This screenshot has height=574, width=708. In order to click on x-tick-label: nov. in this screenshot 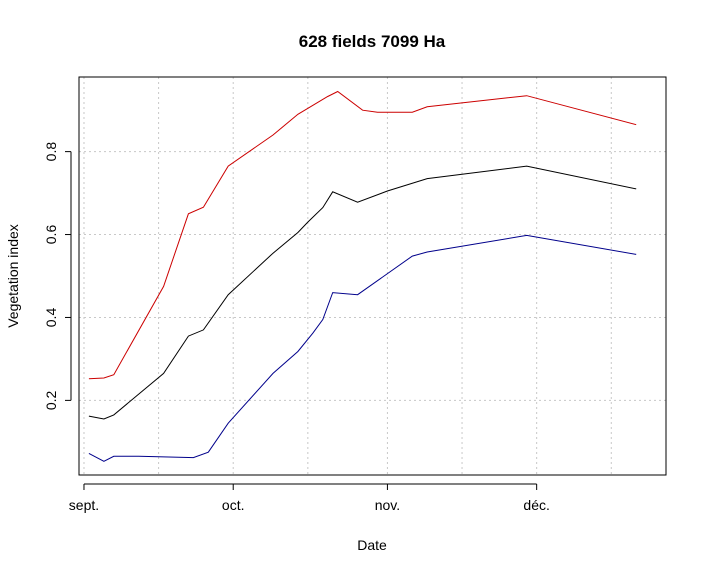, I will do `click(387, 505)`.